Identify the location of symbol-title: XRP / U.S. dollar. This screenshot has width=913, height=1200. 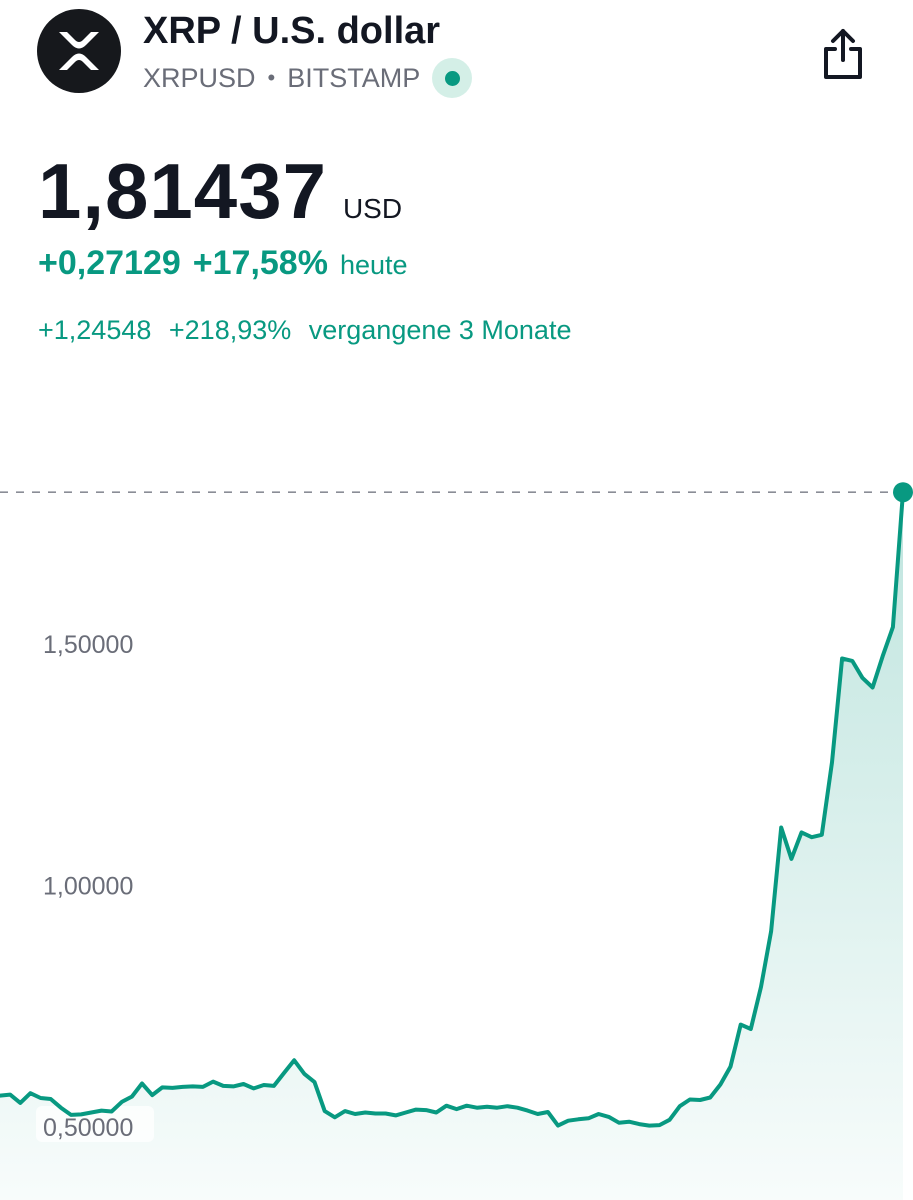
(292, 31).